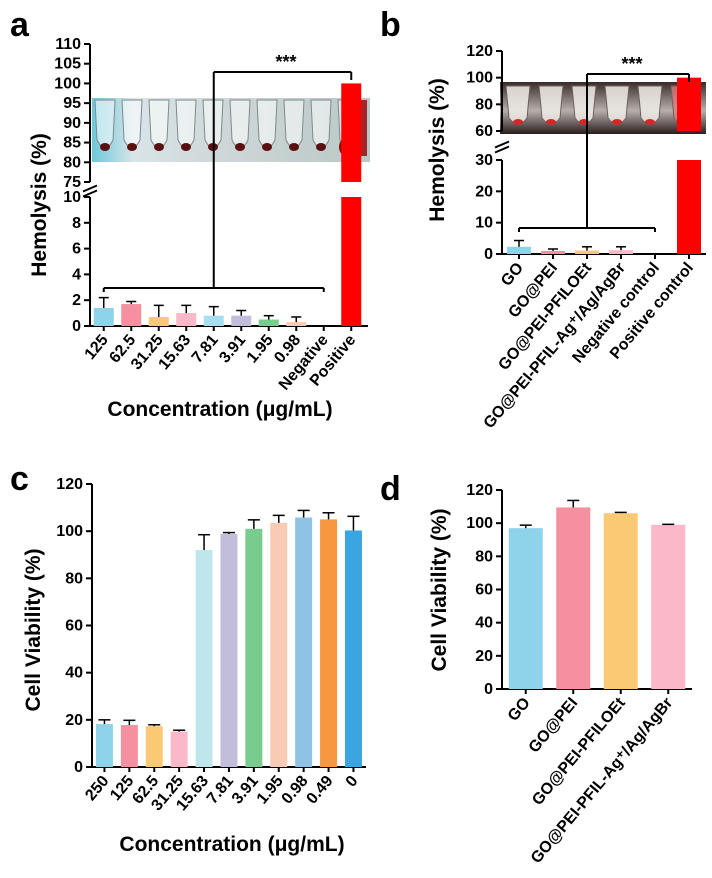 The height and width of the screenshot is (878, 712). What do you see at coordinates (72, 123) in the screenshot?
I see `panel-a-ytick-label: 90` at bounding box center [72, 123].